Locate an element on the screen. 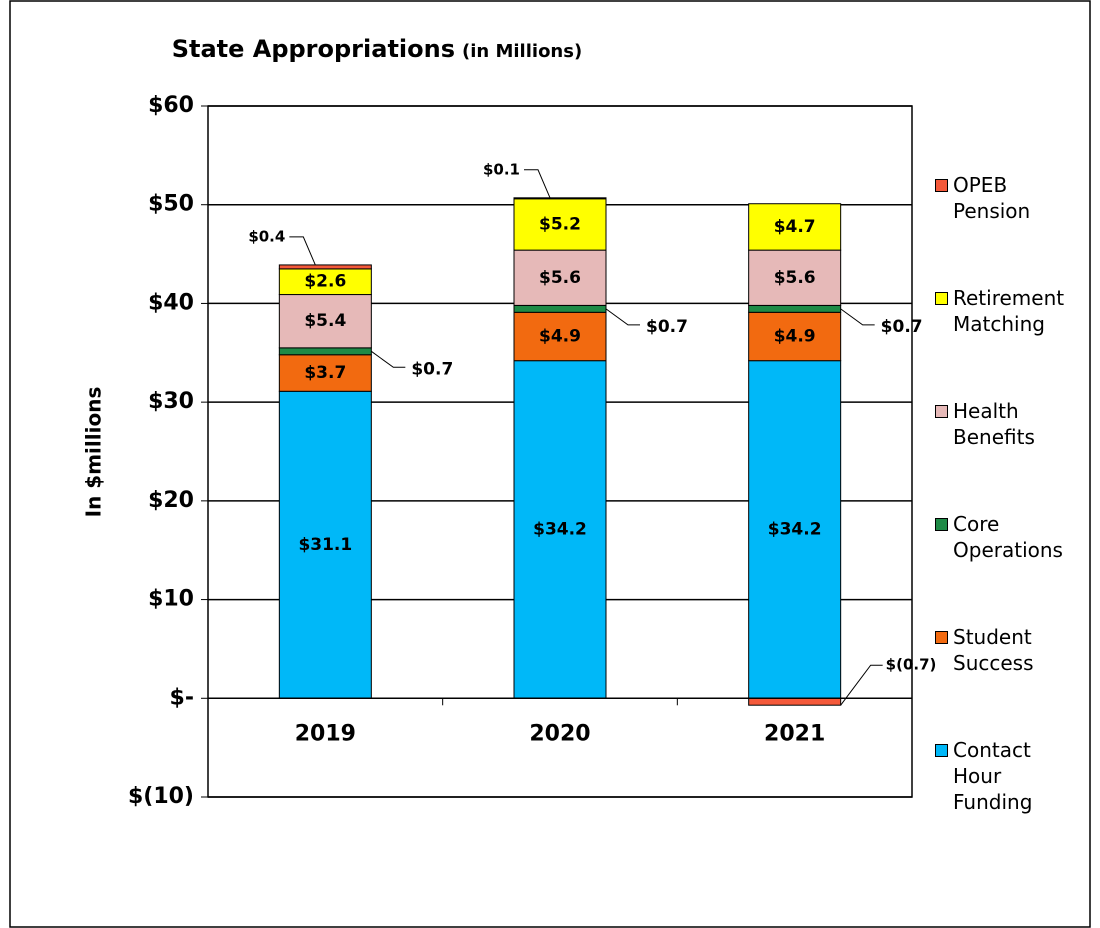 Image resolution: width=1100 pixels, height=928 pixels. data-label: $5.2 is located at coordinates (560, 224).